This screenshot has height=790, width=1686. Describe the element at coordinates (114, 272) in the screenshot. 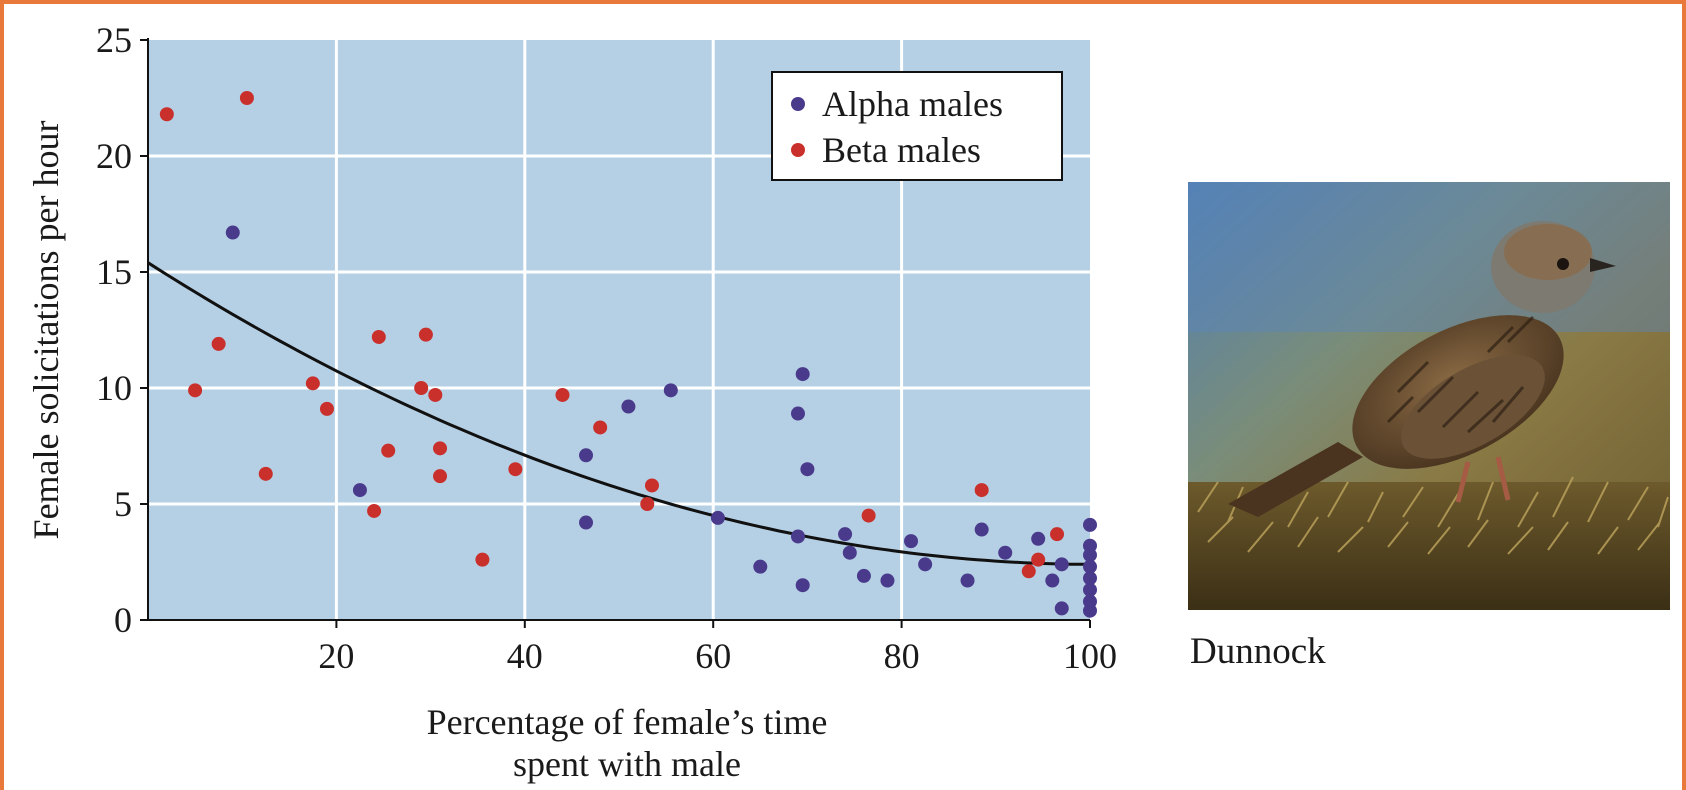

I see `y-tick-label: 15` at that location.